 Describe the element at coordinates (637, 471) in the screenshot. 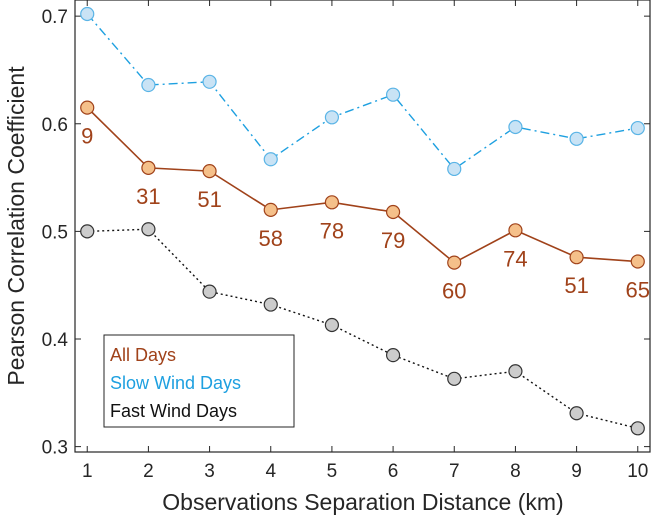

I see `x-tick-label: 10` at that location.